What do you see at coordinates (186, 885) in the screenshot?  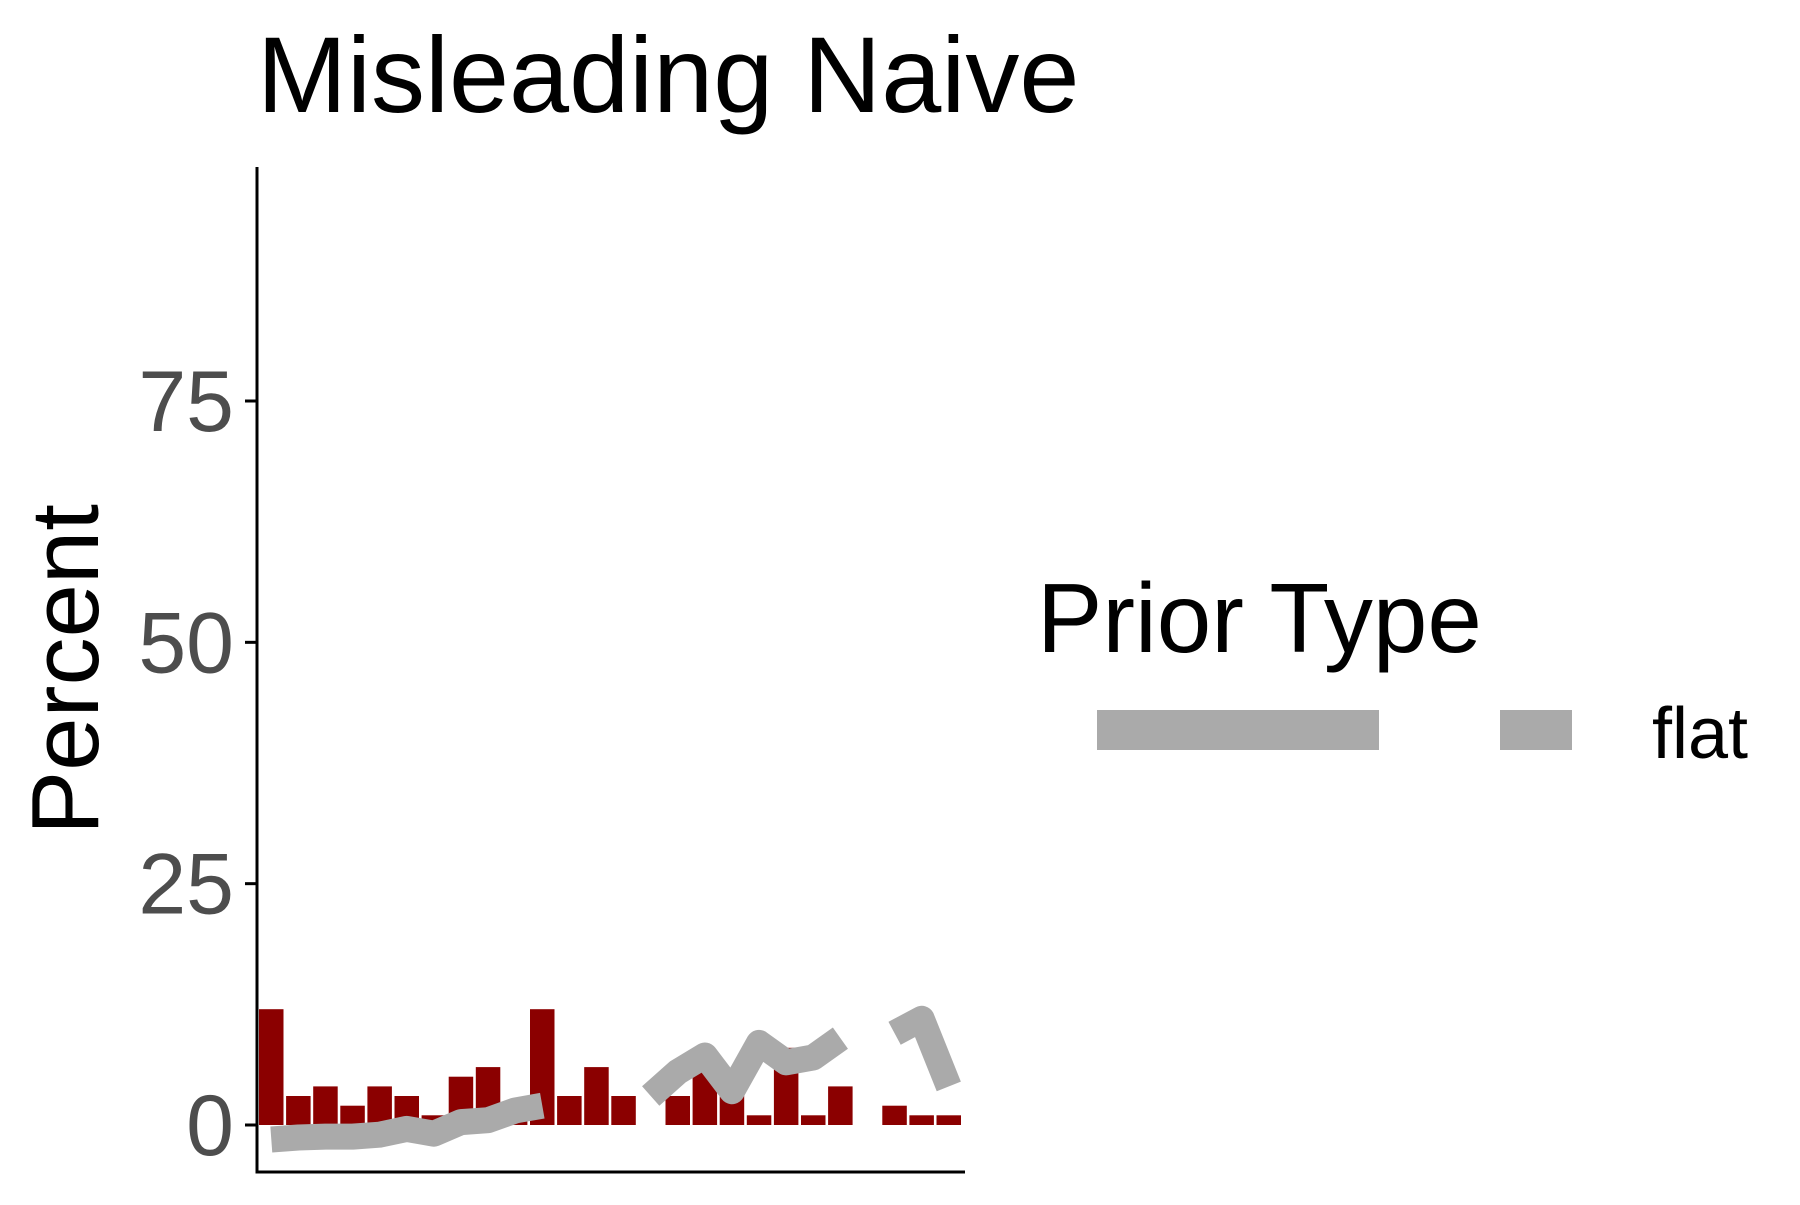 I see `y-tick-label: 25` at bounding box center [186, 885].